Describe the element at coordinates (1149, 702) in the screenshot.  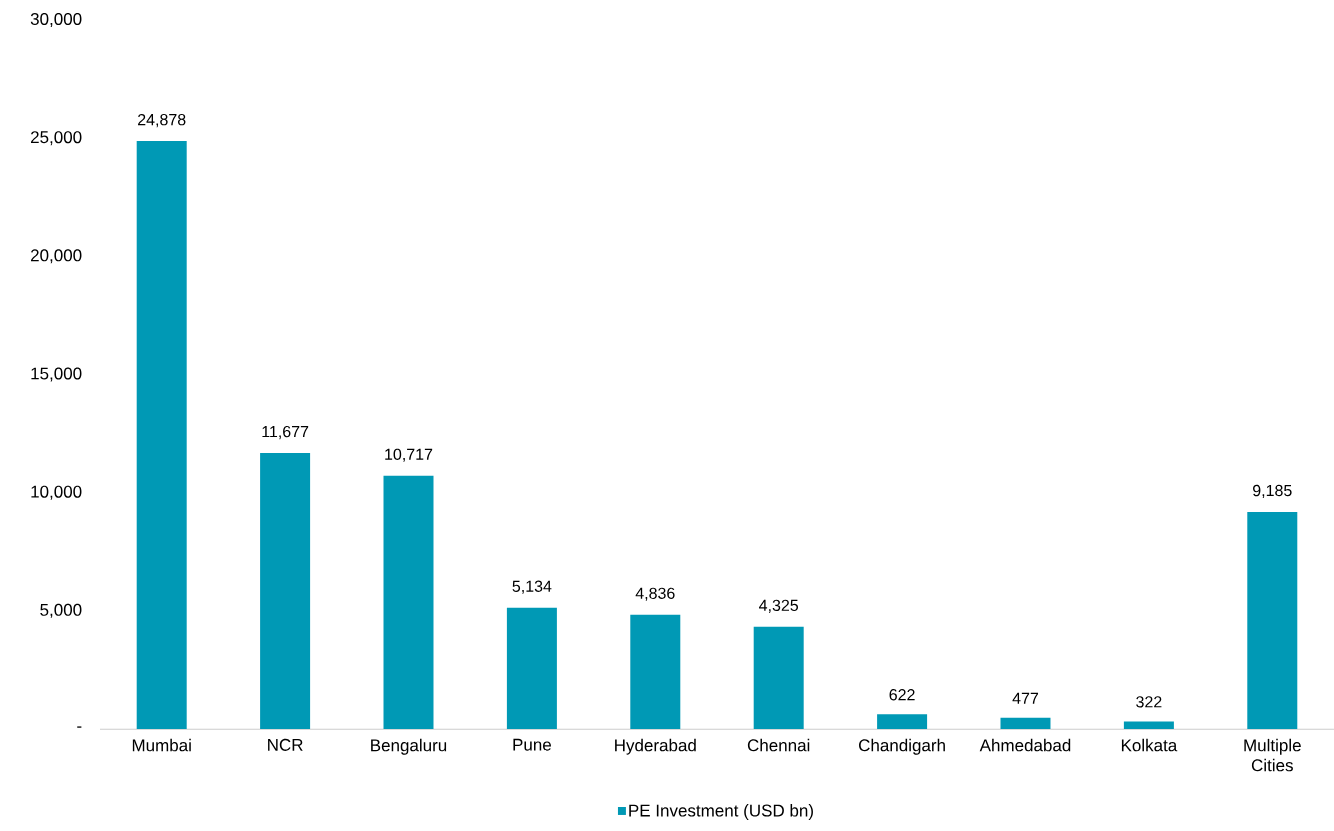
I see `data-label: 322` at that location.